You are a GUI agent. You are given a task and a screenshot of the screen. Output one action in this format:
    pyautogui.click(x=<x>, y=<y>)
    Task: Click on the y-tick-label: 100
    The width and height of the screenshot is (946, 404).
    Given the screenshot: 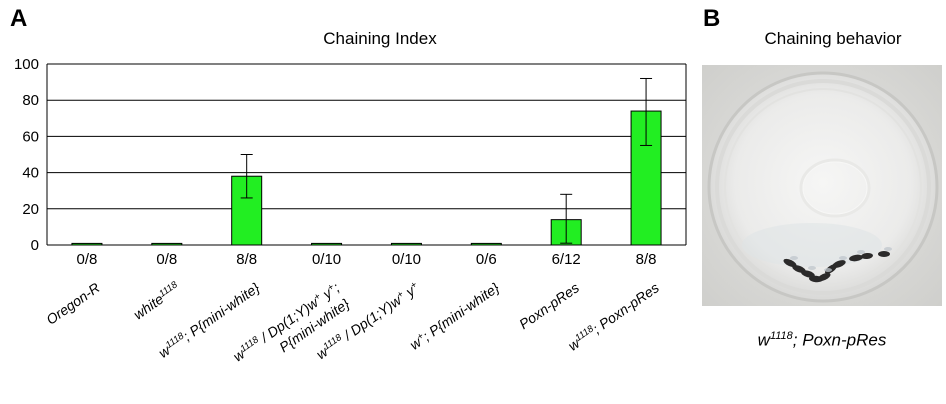 What is the action you would take?
    pyautogui.click(x=26, y=64)
    